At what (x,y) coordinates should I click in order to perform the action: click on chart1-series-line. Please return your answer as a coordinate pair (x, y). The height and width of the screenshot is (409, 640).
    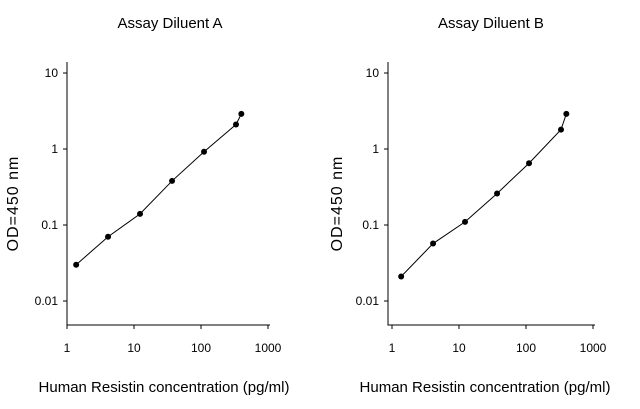
    Looking at the image, I should click on (158, 189).